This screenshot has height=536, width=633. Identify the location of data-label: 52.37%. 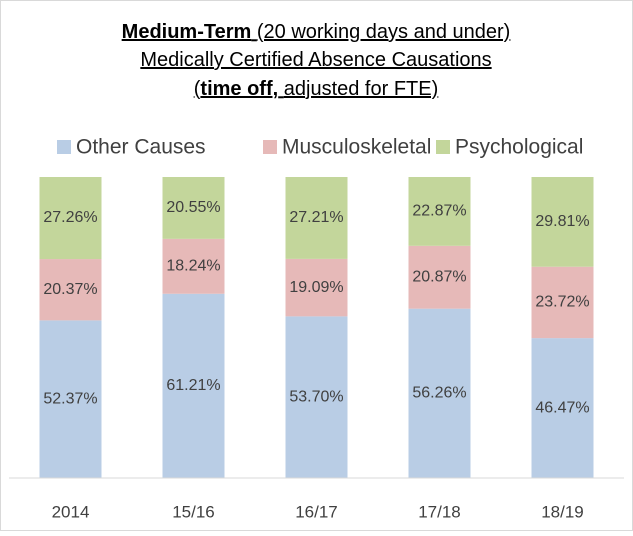
(70, 398).